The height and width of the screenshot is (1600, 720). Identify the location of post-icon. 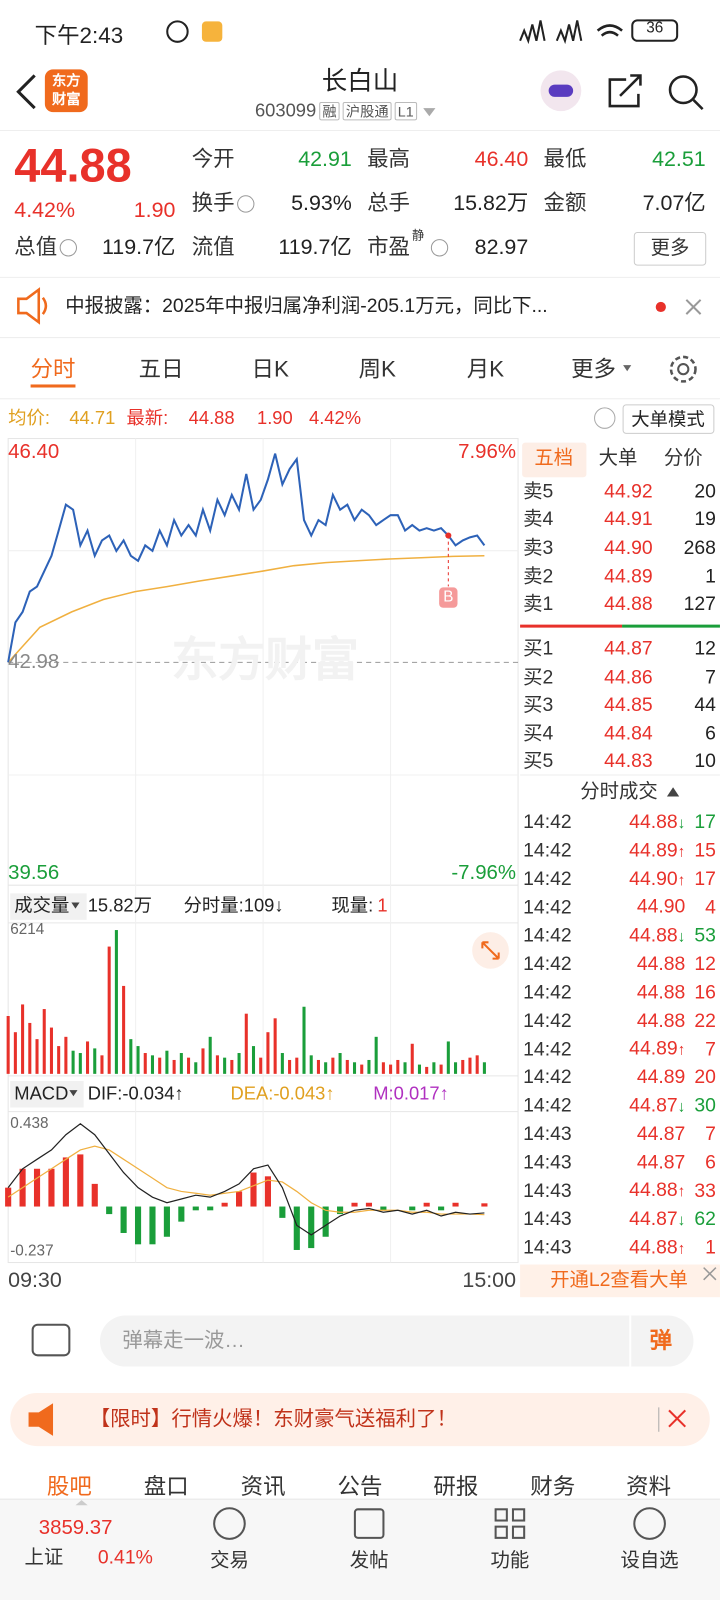
(369, 1523).